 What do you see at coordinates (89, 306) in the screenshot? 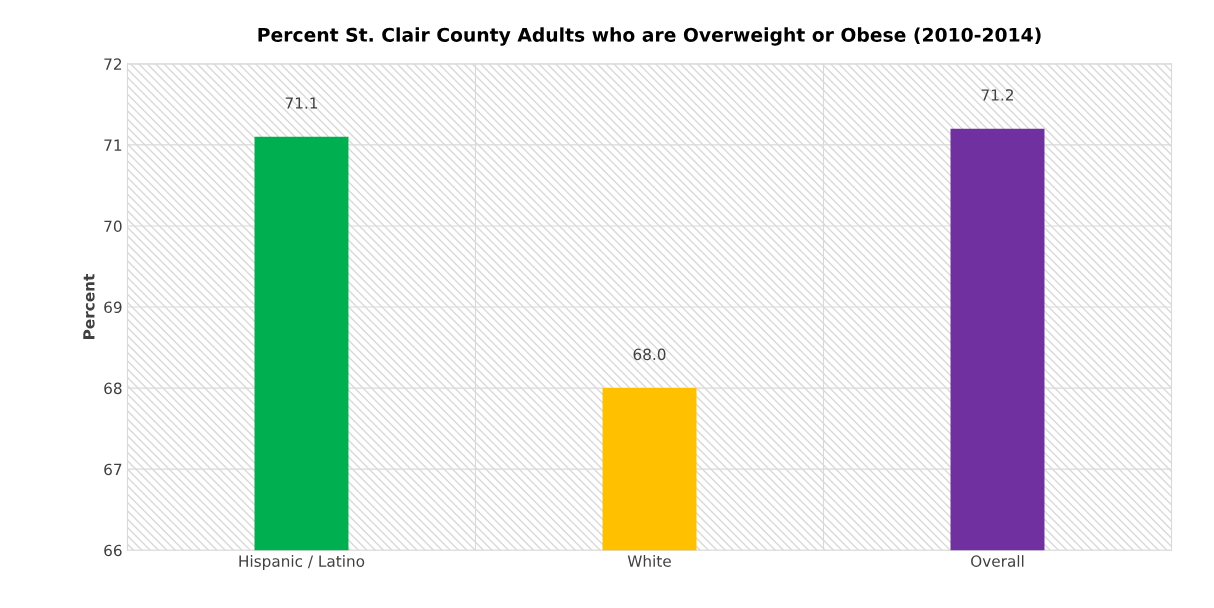
I see `y-axis-title: Percent` at bounding box center [89, 306].